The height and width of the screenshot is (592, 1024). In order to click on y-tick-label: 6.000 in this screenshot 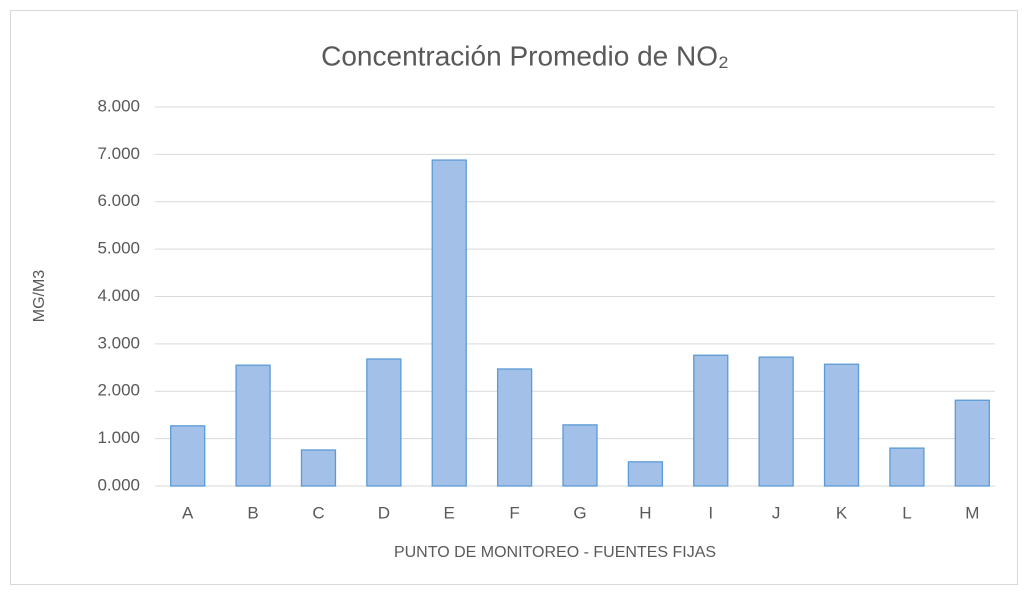, I will do `click(118, 200)`.